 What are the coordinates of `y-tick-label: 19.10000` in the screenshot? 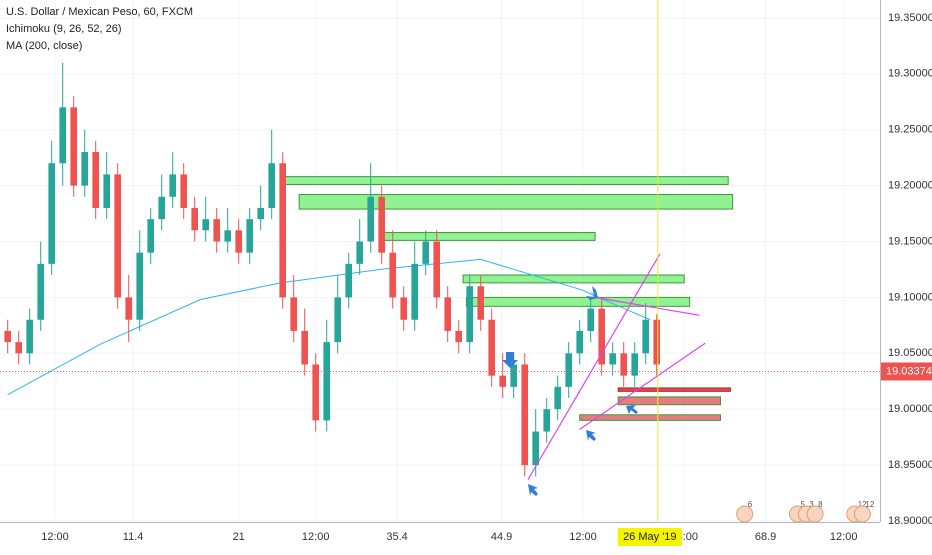 It's located at (910, 297).